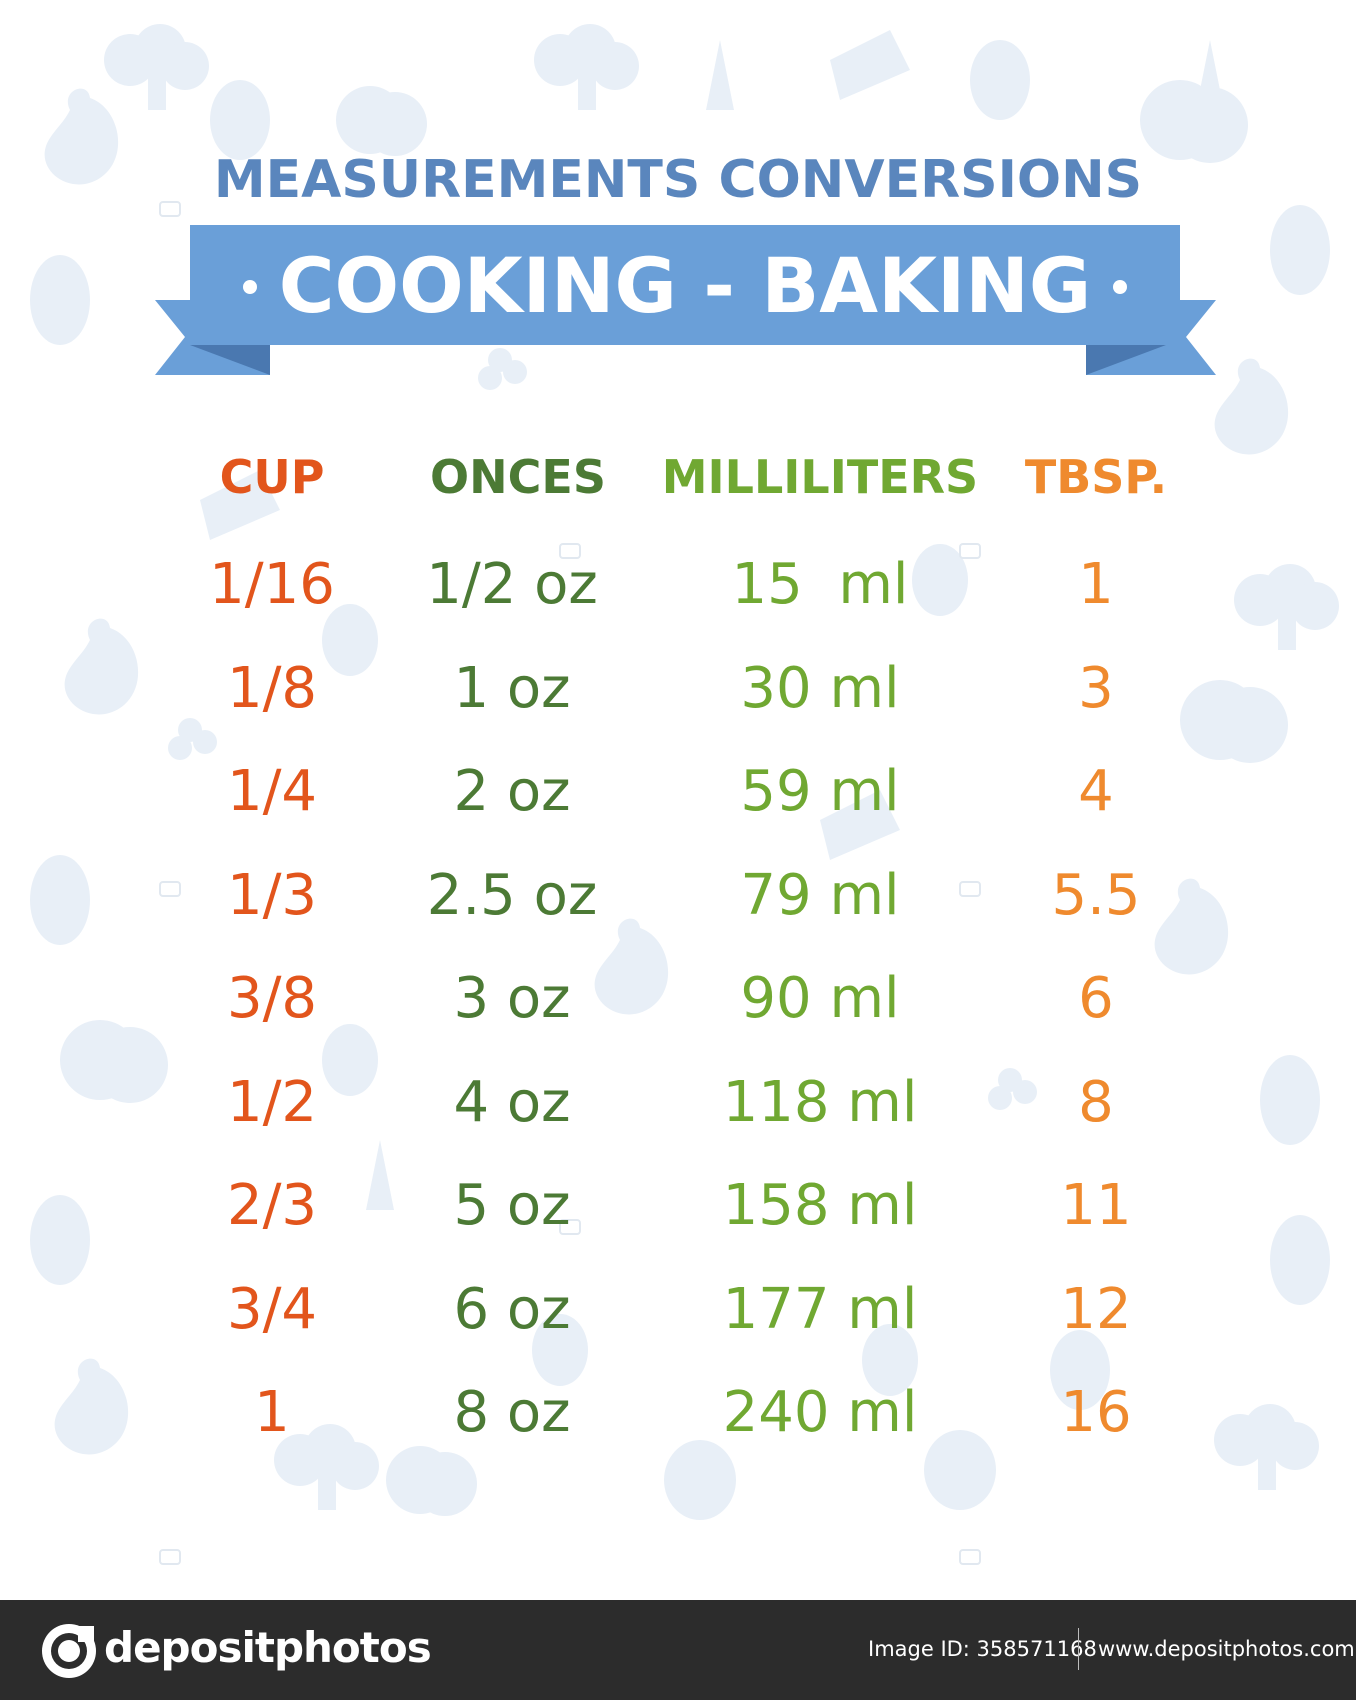 This screenshot has width=1356, height=1700. I want to click on milliliters-value: 59 ml, so click(820, 791).